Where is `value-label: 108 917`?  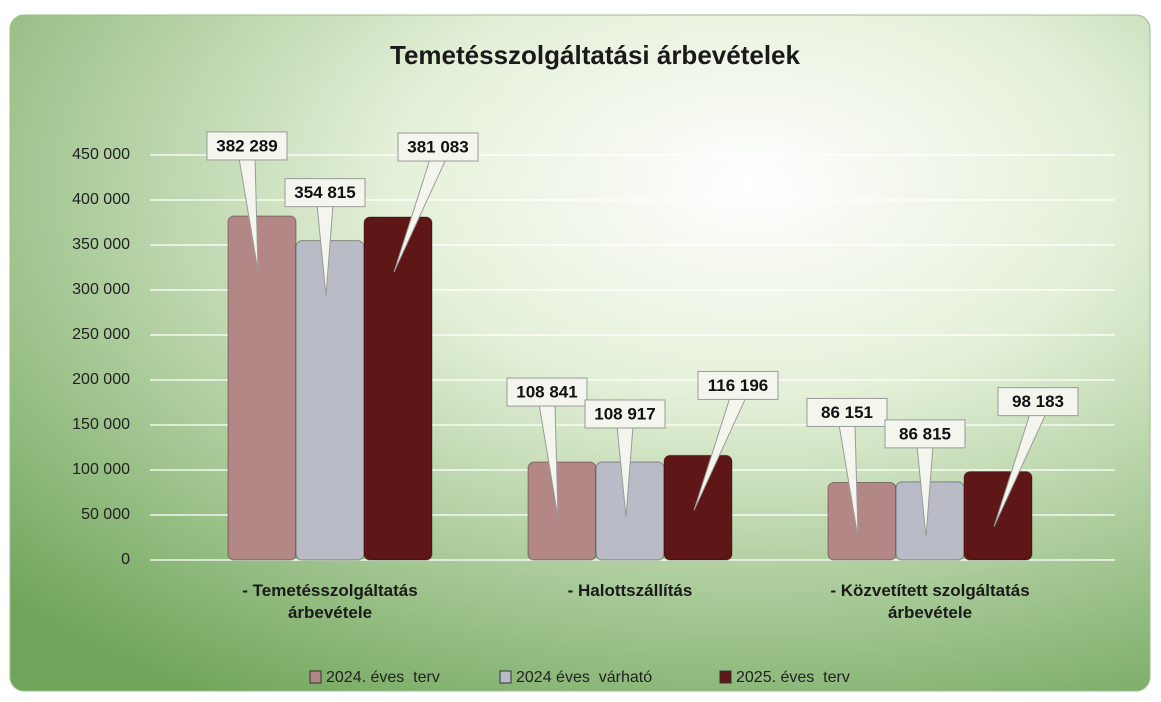
value-label: 108 917 is located at coordinates (624, 413).